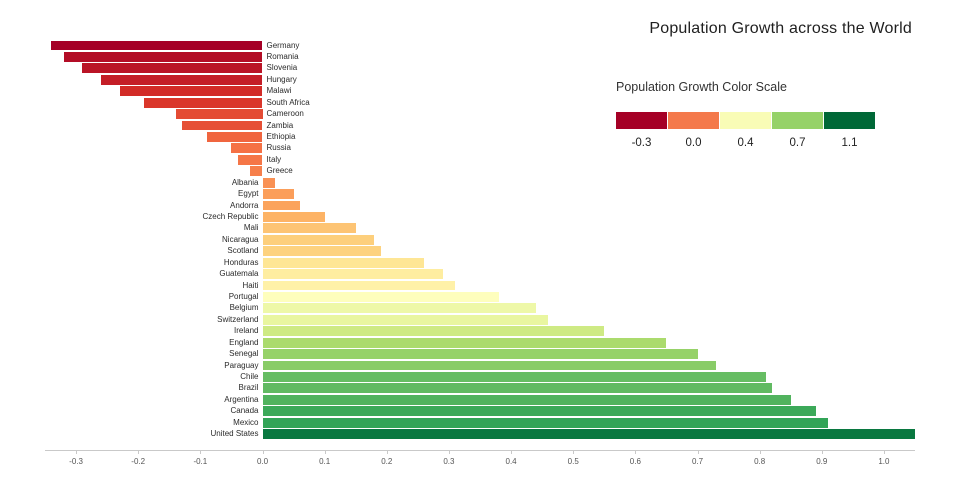 The image size is (960, 500). What do you see at coordinates (243, 297) in the screenshot?
I see `bar-label-portugal: Portugal` at bounding box center [243, 297].